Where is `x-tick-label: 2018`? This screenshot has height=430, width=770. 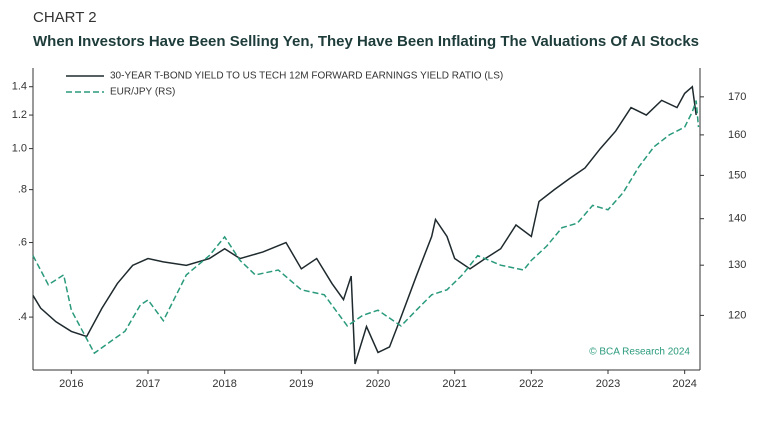
x-tick-label: 2018 is located at coordinates (224, 384).